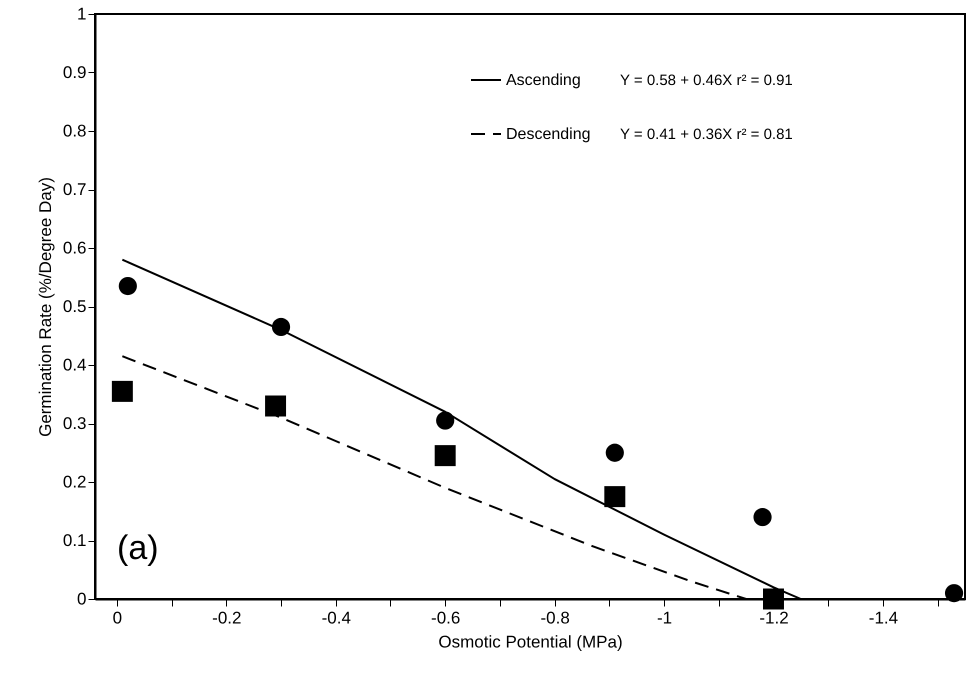  What do you see at coordinates (74, 131) in the screenshot?
I see `y-tick-label: 0.8` at bounding box center [74, 131].